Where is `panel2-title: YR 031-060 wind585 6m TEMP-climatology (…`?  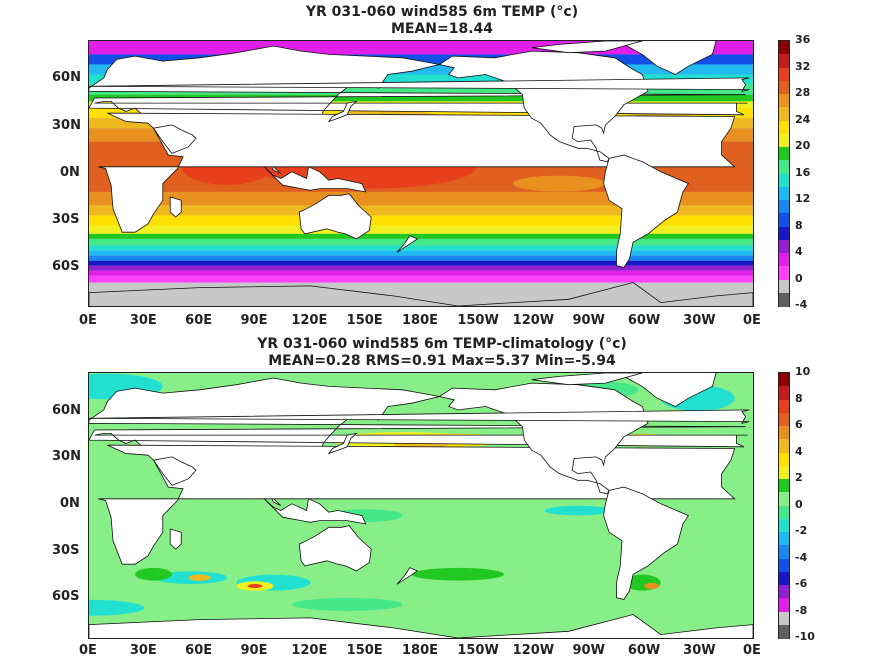 panel2-title: YR 031-060 wind585 6m TEMP-climatology (… is located at coordinates (442, 344).